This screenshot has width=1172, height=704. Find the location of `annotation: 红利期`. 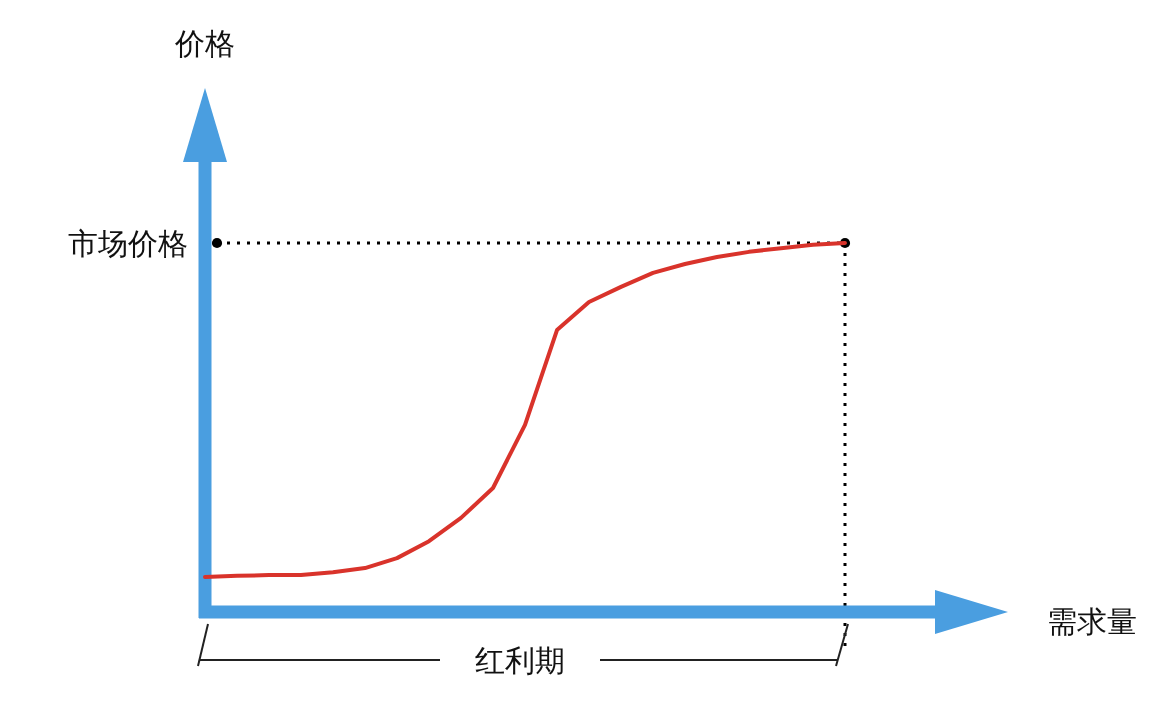

annotation: 红利期 is located at coordinates (520, 660).